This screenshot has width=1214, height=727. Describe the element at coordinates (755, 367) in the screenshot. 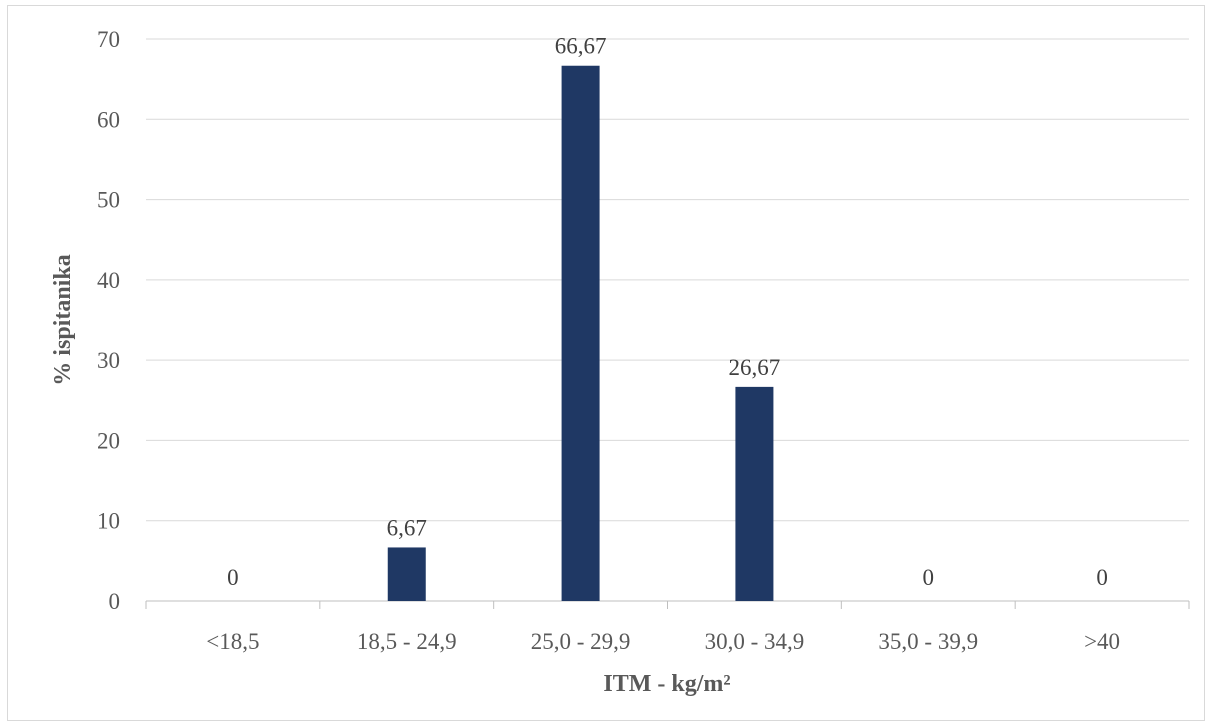

I see `data-label: 26,67` at that location.